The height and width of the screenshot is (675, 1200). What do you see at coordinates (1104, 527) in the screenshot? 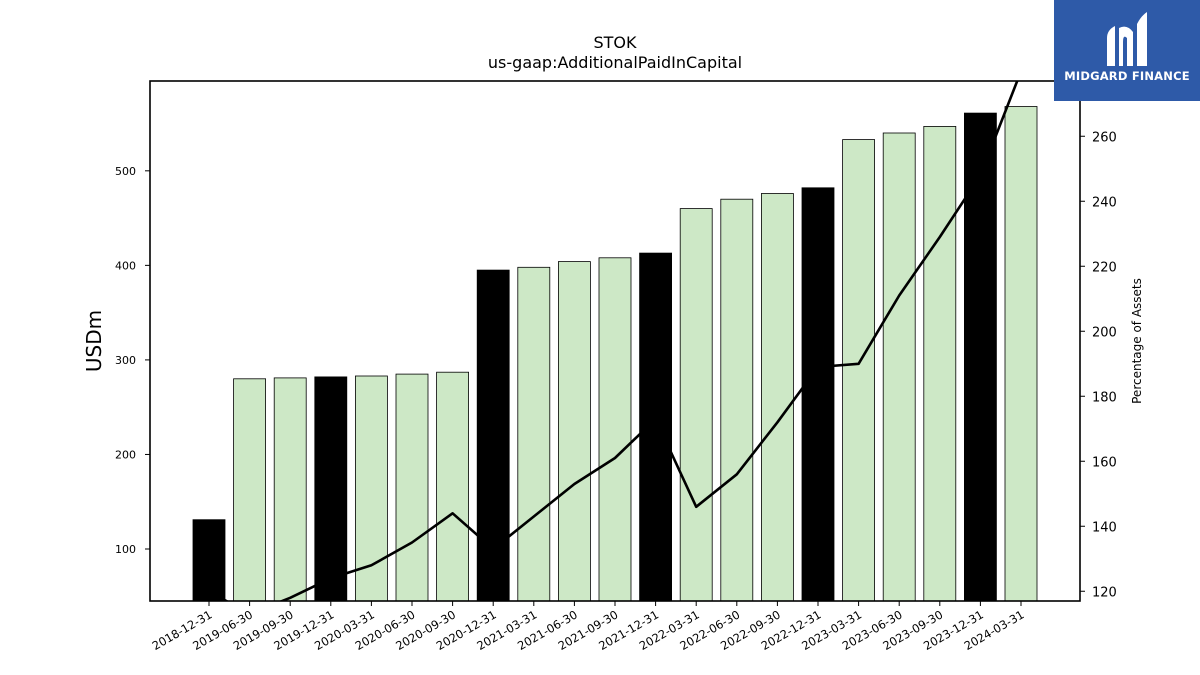
I see `y2-tick-label: 140` at bounding box center [1104, 527].